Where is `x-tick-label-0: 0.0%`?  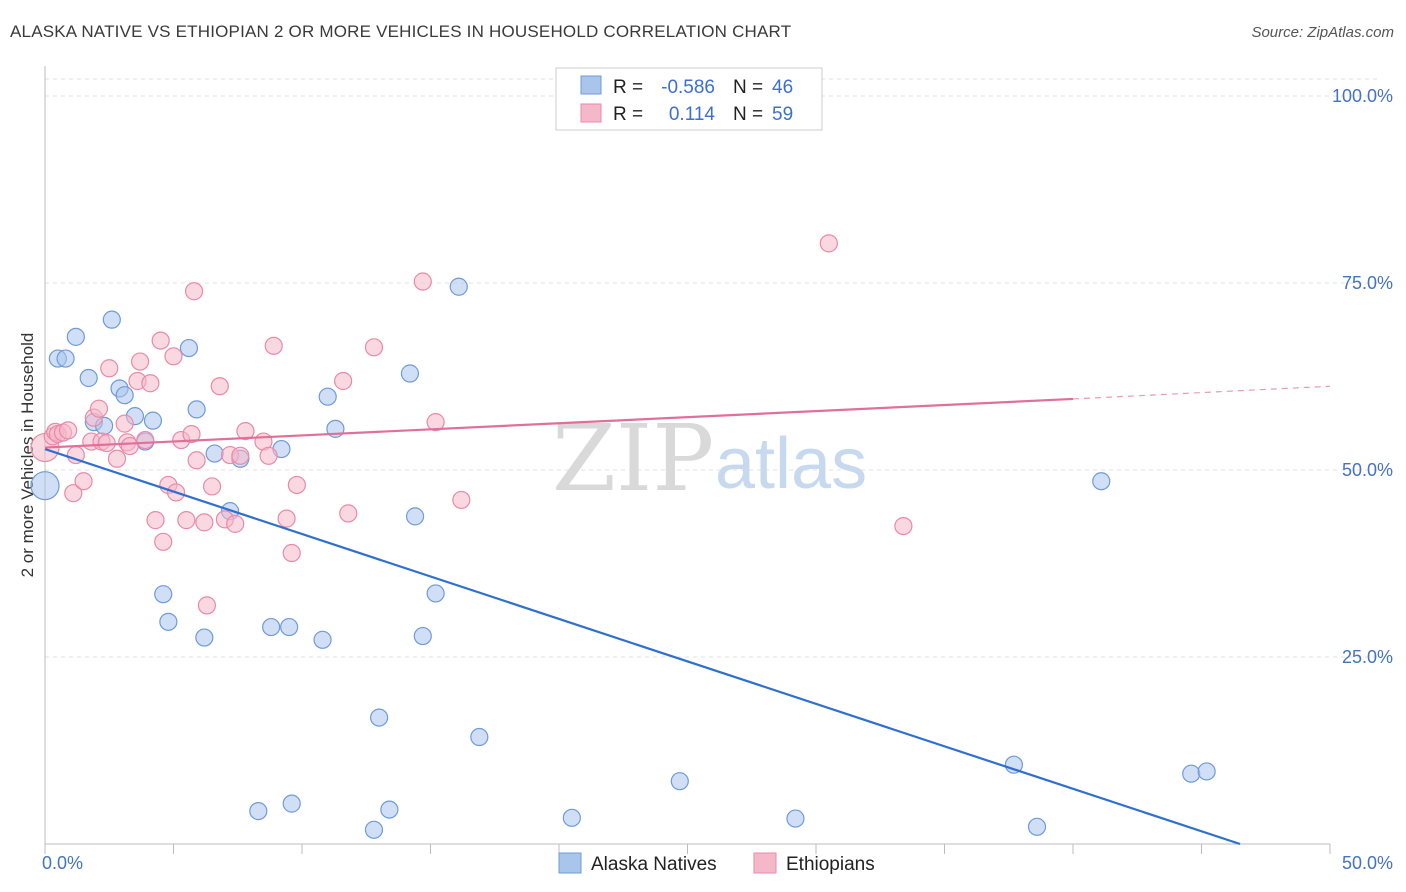
x-tick-label-0: 0.0% is located at coordinates (62, 863).